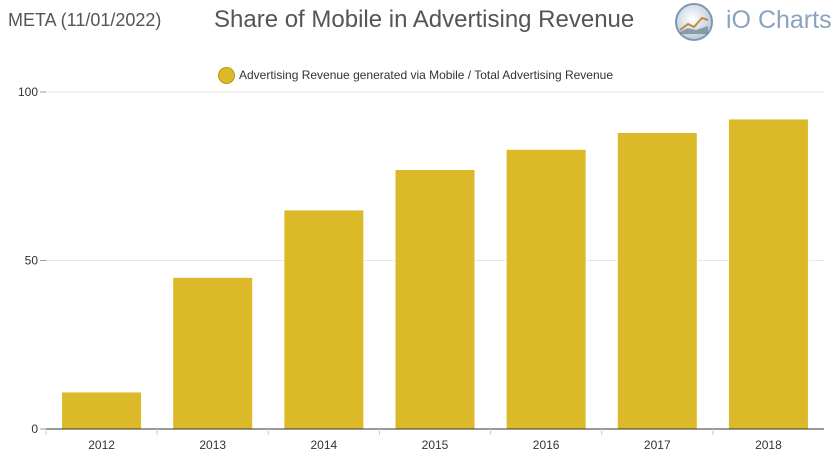  What do you see at coordinates (435, 445) in the screenshot?
I see `x-tick-label: 2015` at bounding box center [435, 445].